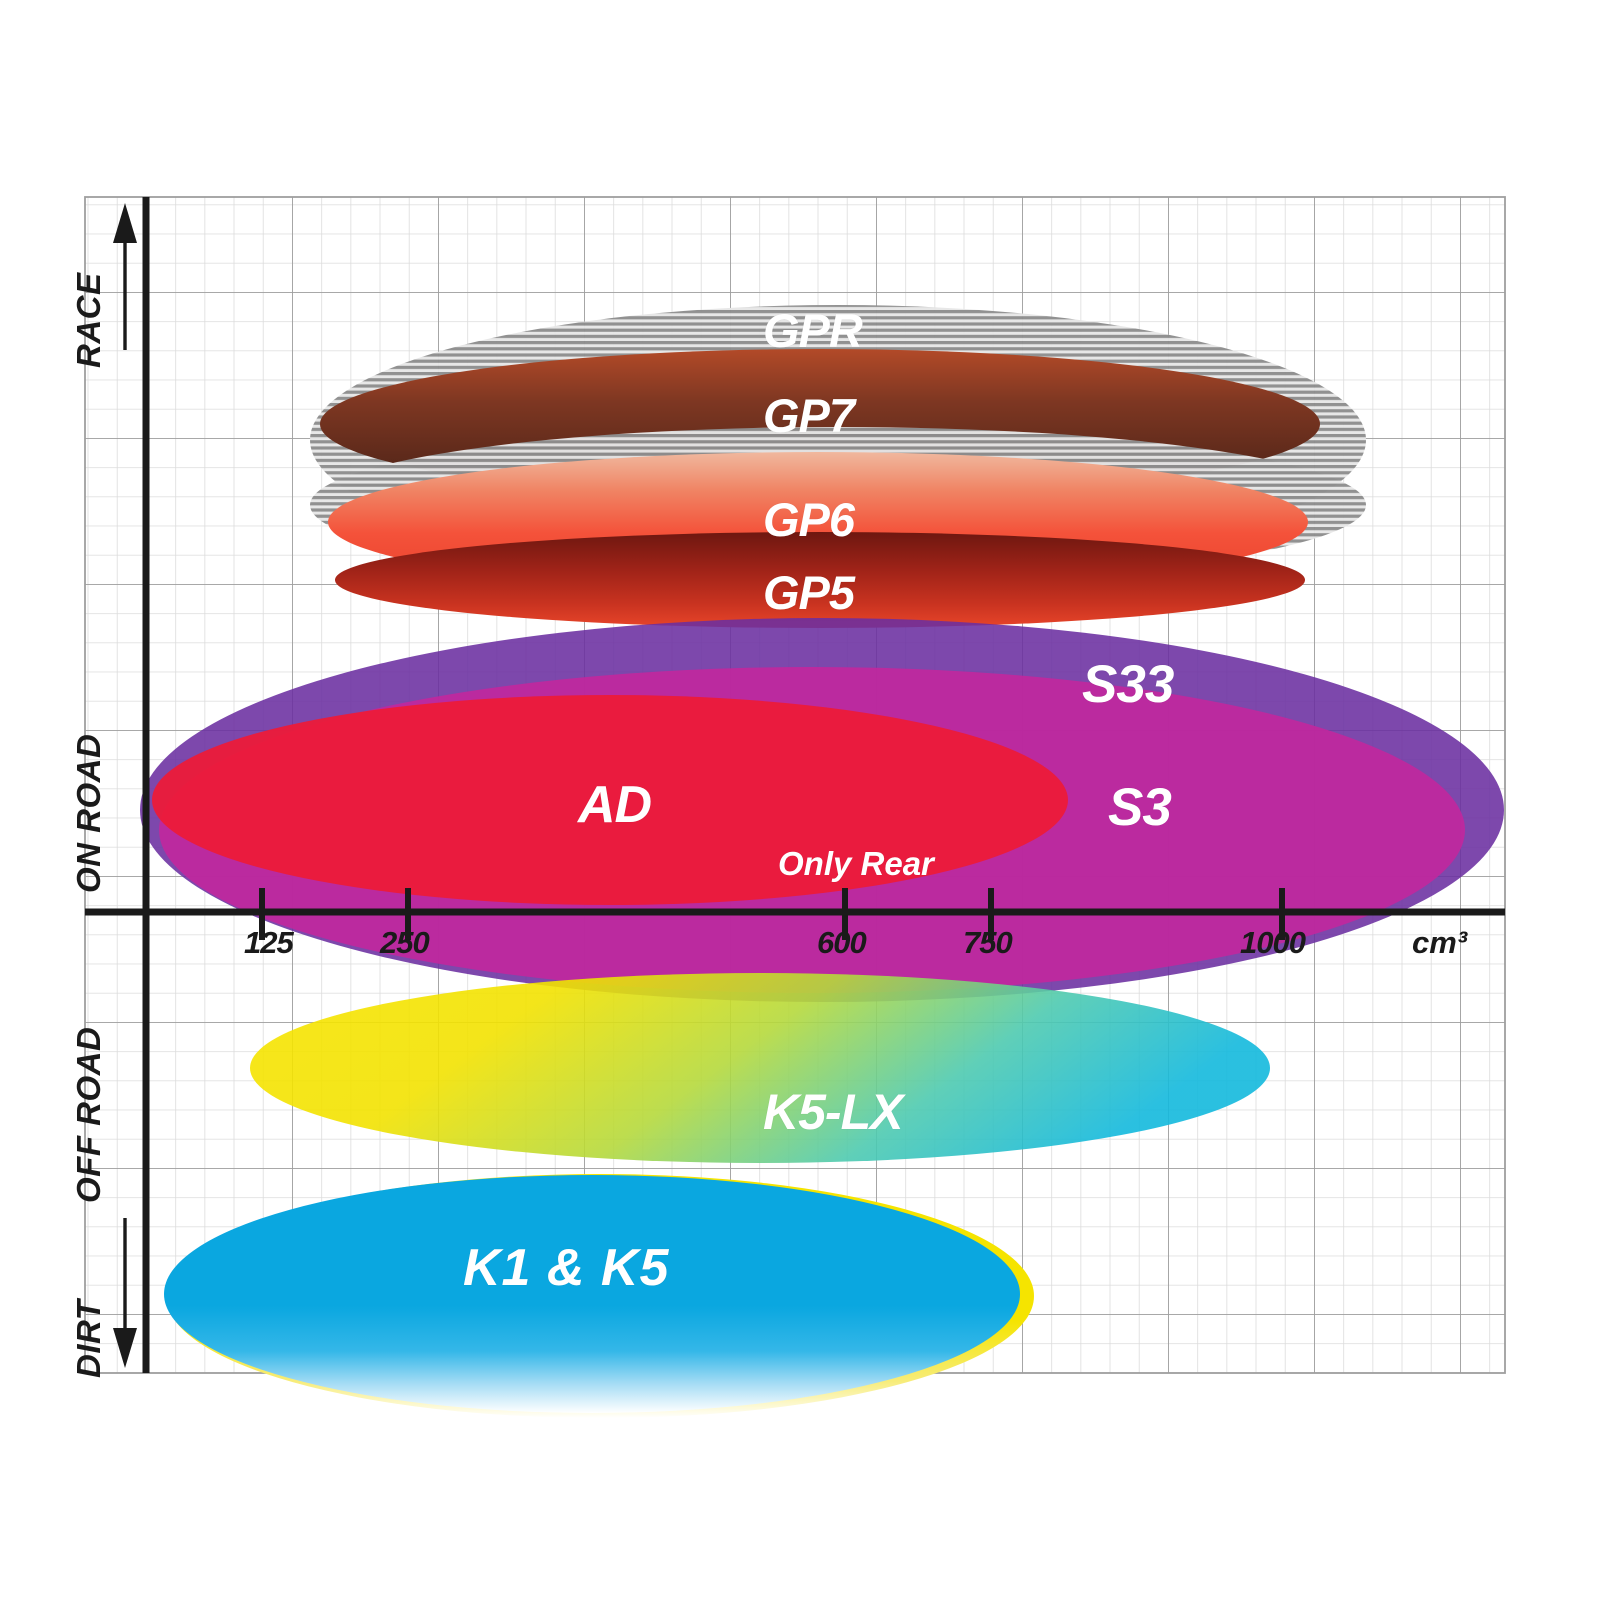 The image size is (1600, 1600). What do you see at coordinates (809, 519) in the screenshot?
I see `region-label-gp6: GP6` at bounding box center [809, 519].